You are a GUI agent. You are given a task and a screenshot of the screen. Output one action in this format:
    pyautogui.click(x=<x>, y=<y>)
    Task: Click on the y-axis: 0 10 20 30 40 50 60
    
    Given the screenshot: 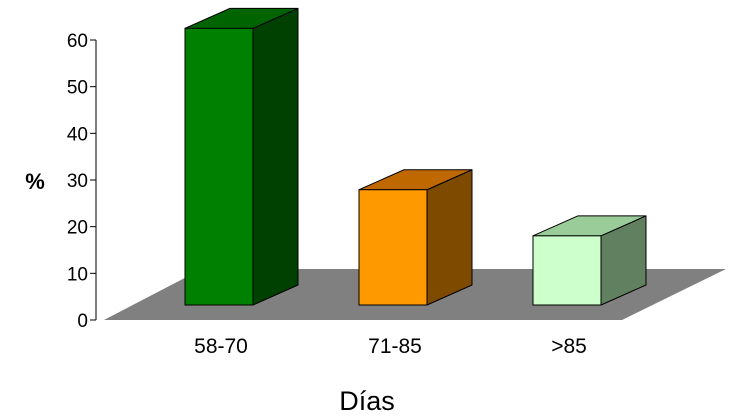 What is the action you would take?
    pyautogui.click(x=82, y=181)
    